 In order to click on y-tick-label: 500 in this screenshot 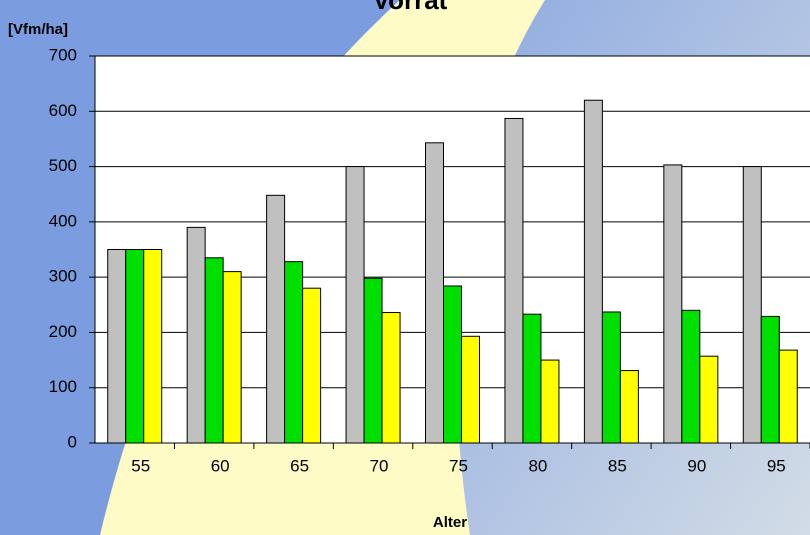, I will do `click(63, 165)`.